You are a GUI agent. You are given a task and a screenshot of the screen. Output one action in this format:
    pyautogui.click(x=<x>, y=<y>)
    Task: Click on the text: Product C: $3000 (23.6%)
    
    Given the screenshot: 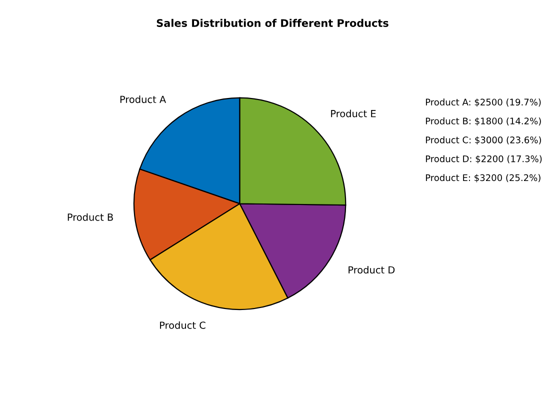 What is the action you would take?
    pyautogui.click(x=483, y=140)
    